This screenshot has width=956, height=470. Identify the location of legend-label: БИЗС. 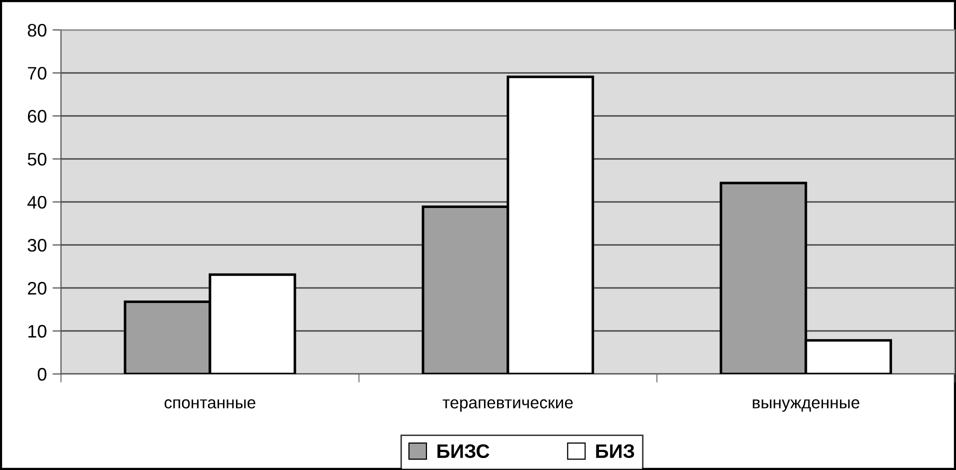
(463, 451).